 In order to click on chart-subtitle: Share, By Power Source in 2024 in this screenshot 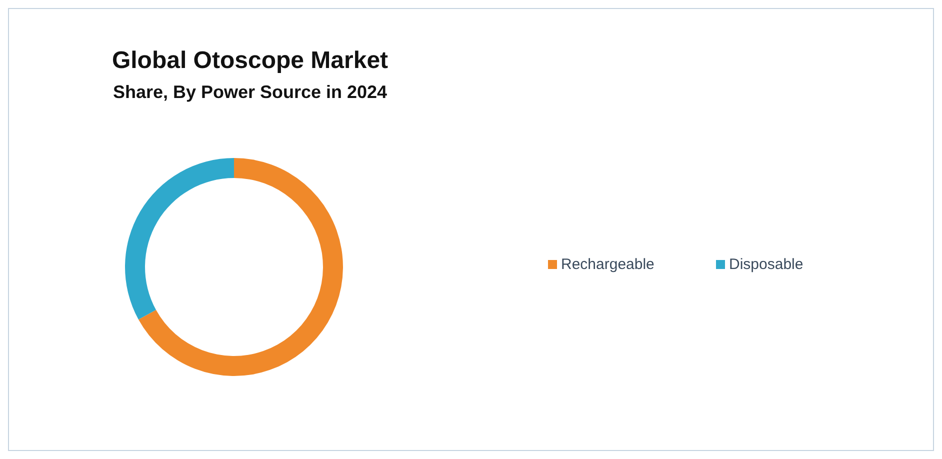, I will do `click(250, 92)`.